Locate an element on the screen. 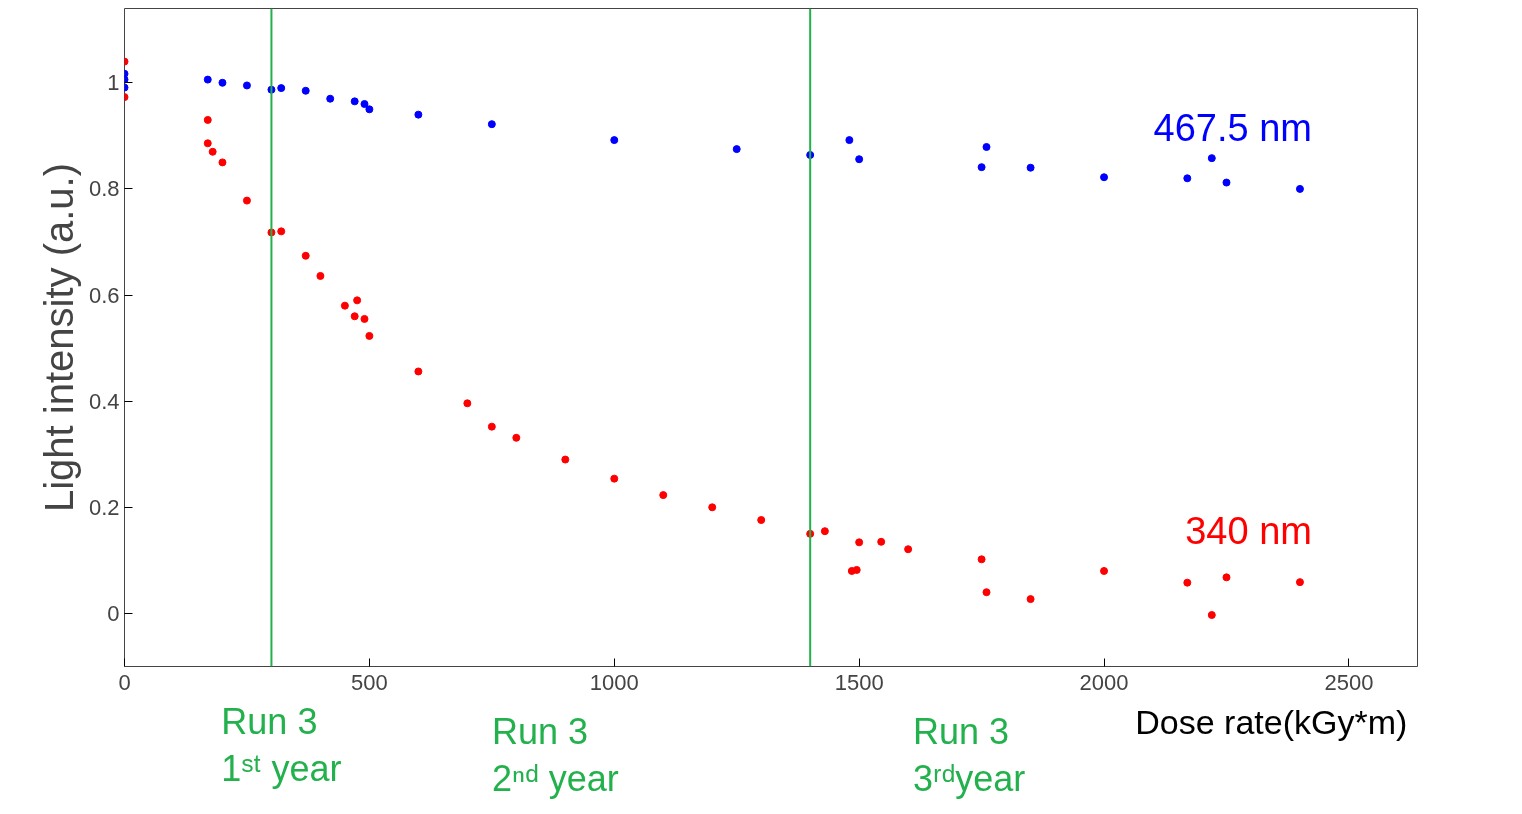 This screenshot has width=1522, height=814. text: Run 3 2ⁿᵈ year is located at coordinates (555, 754).